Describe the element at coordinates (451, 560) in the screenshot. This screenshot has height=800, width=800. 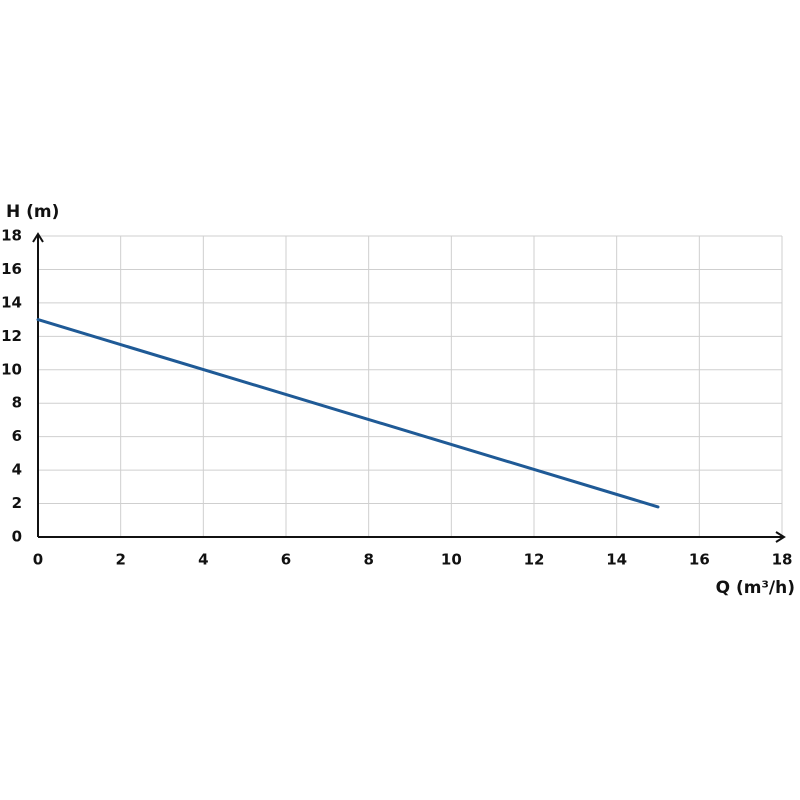
I see `x-tick-label: 10` at that location.